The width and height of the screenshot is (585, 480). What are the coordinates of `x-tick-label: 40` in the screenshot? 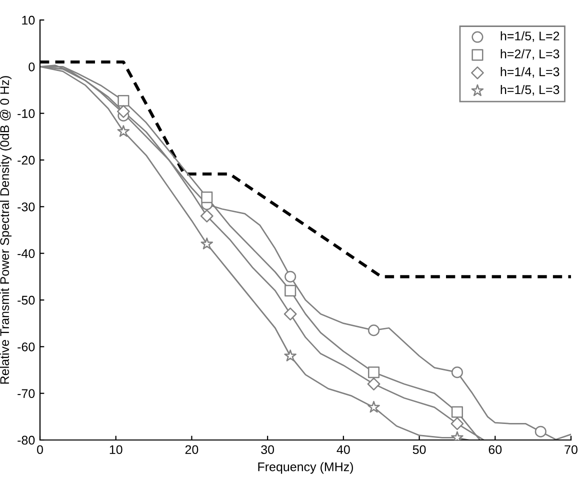 It's located at (343, 449).